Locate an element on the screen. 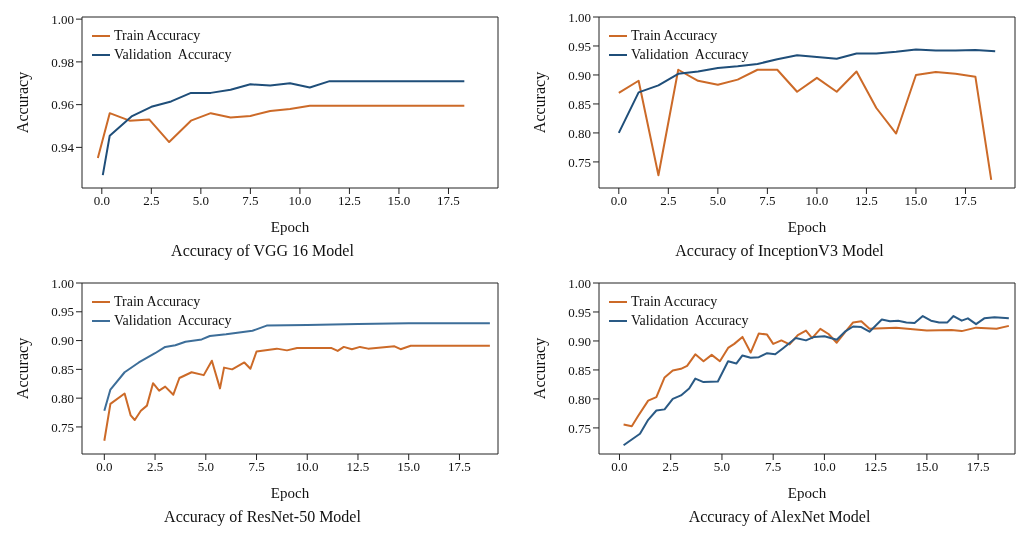 The width and height of the screenshot is (1035, 545). y-tick-label: 0.94 is located at coordinates (63, 147).